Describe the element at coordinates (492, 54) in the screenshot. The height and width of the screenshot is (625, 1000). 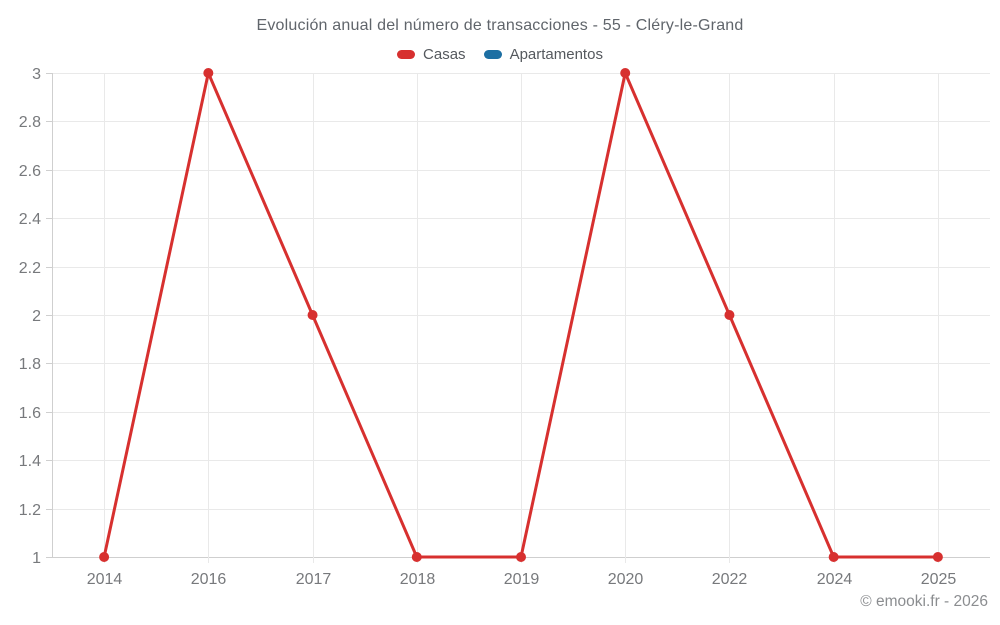
I see `legend-swatch-apartamentos` at that location.